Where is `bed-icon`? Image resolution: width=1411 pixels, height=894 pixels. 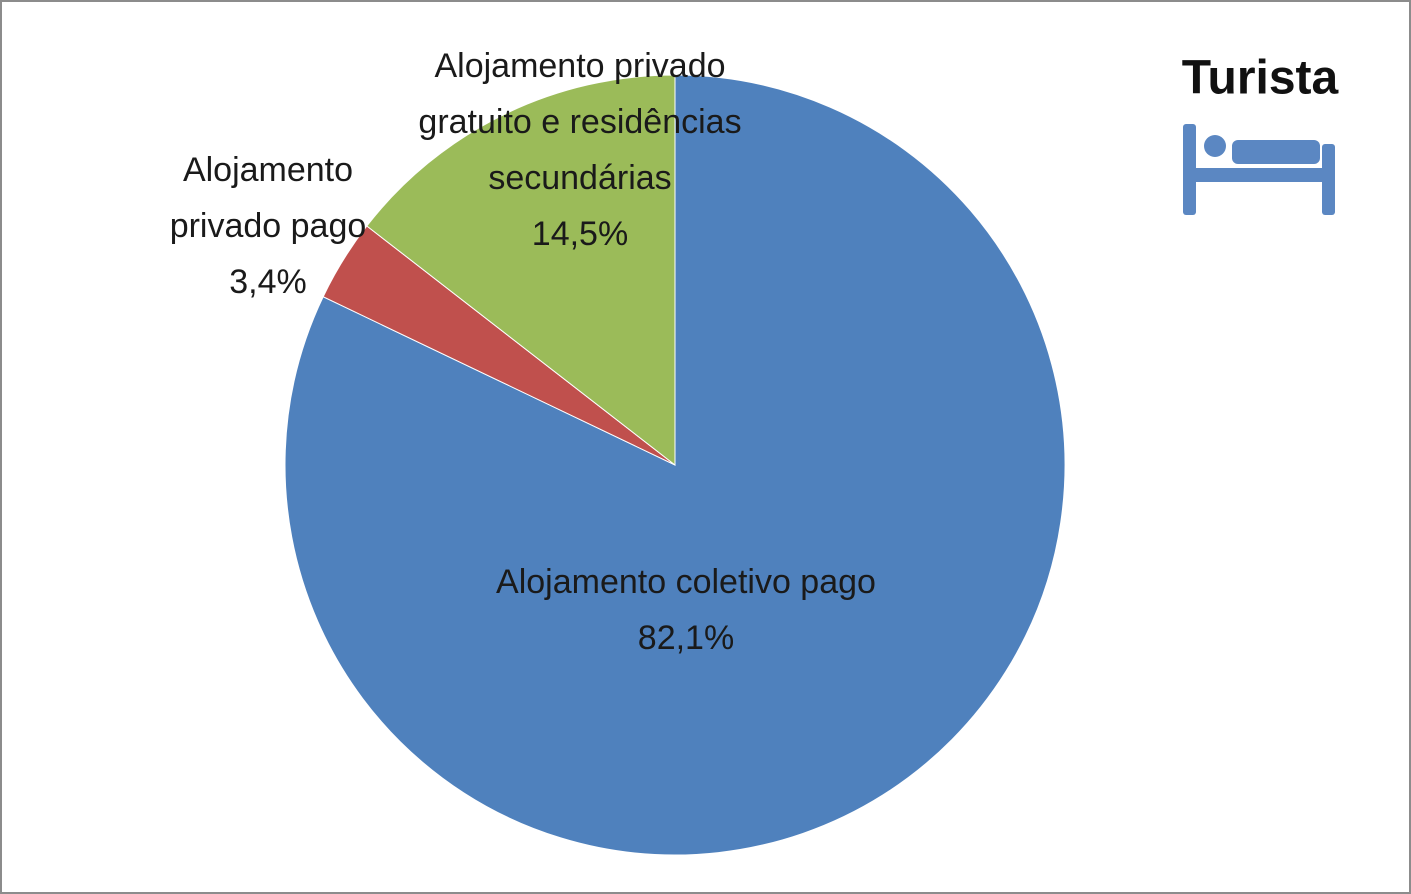
bed-icon is located at coordinates (1259, 169).